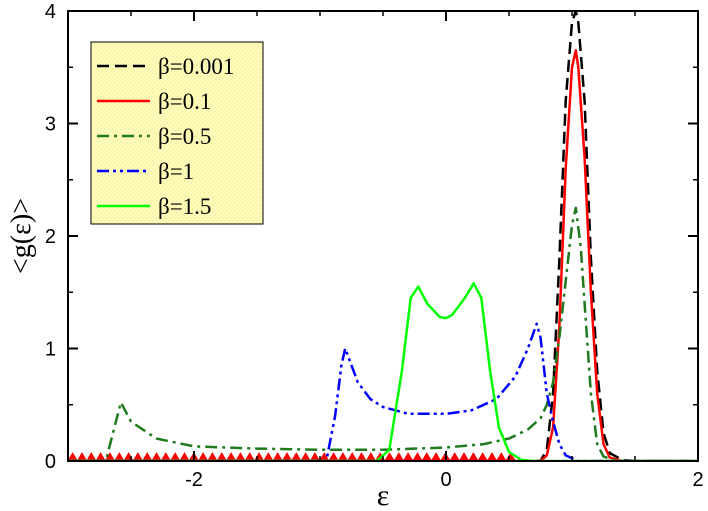  What do you see at coordinates (50, 125) in the screenshot?
I see `y-tick-label-3: 3` at bounding box center [50, 125].